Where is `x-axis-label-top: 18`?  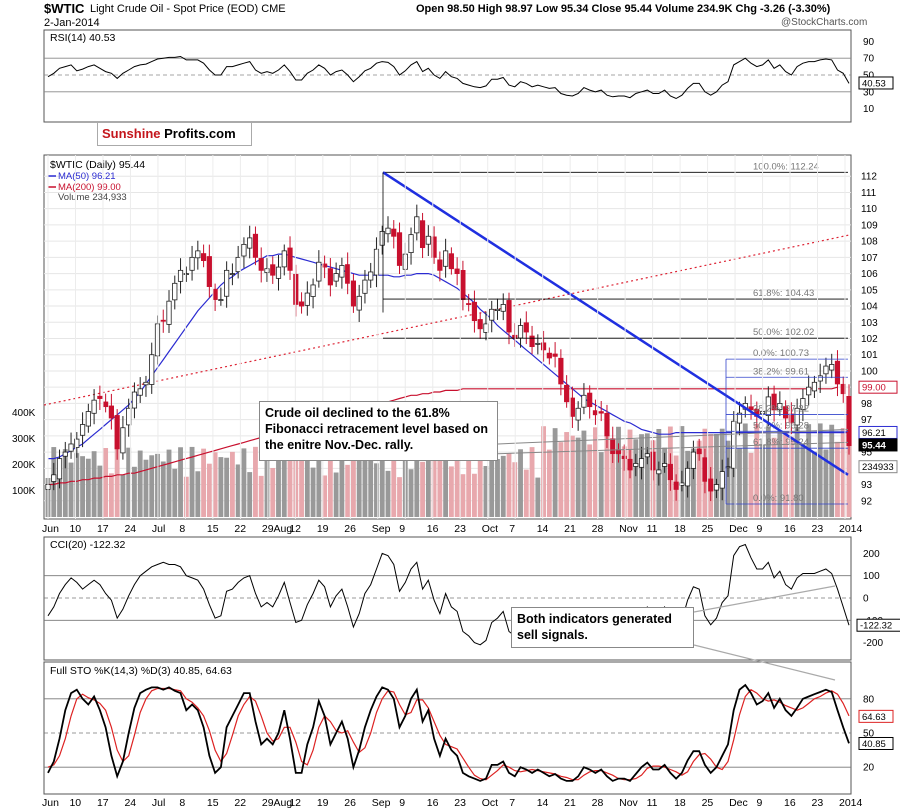
x-axis-label-top: 18 is located at coordinates (680, 529).